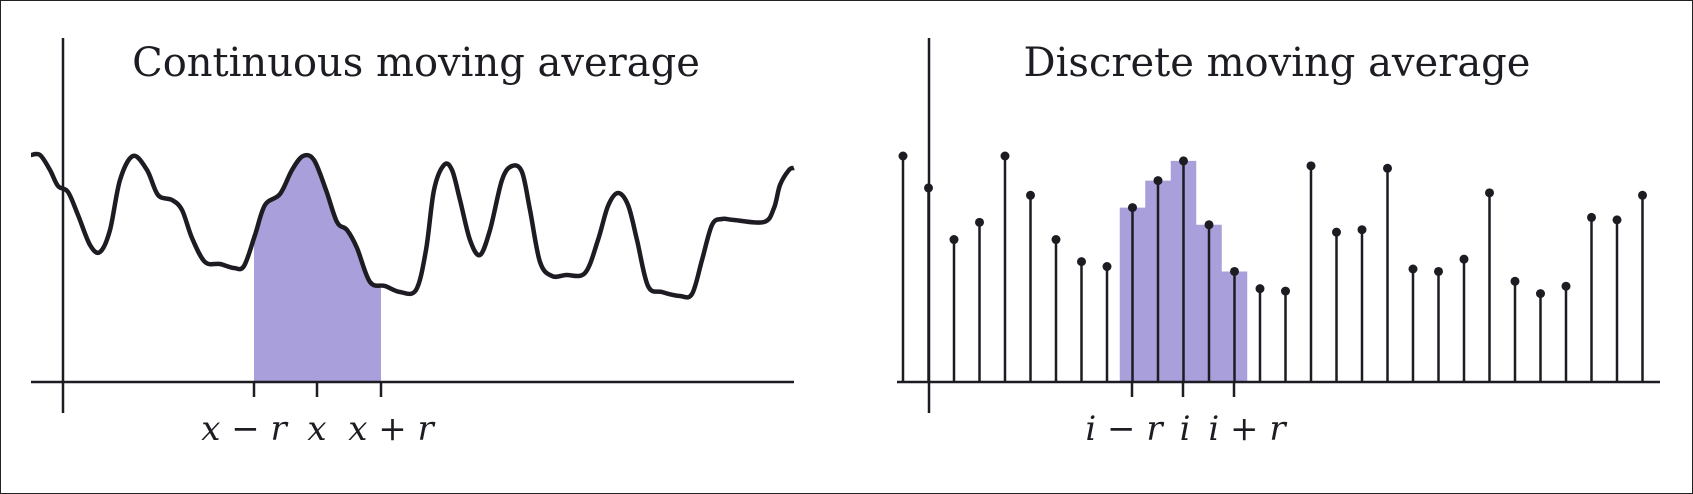  Describe the element at coordinates (1247, 429) in the screenshot. I see `label-i-plus-r: i + r` at that location.